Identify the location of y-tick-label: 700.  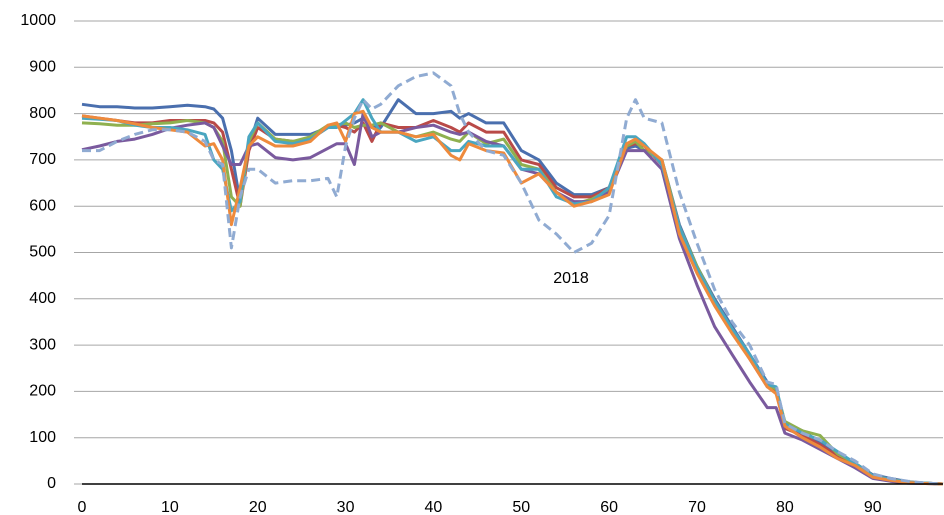
(42, 159).